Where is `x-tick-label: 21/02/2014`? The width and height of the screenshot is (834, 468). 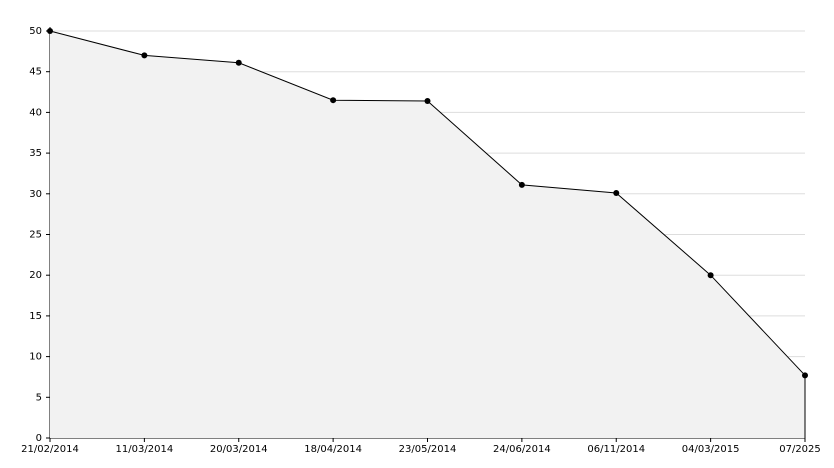 x-tick-label: 21/02/2014 is located at coordinates (50, 449).